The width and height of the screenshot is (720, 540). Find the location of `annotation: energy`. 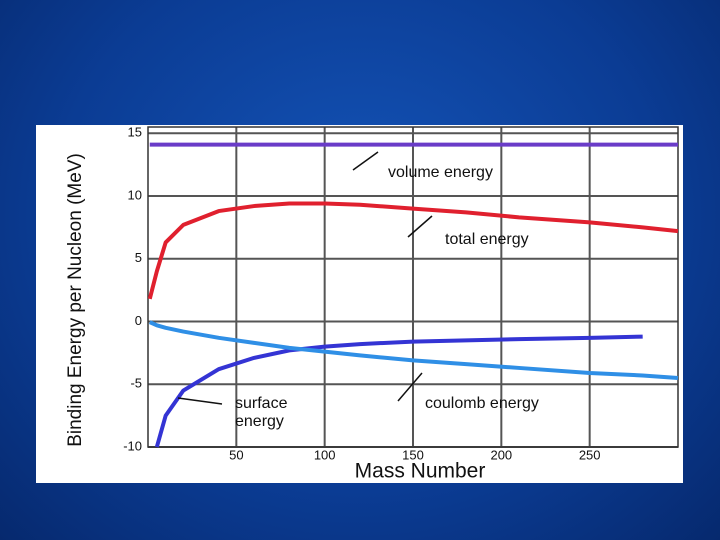

annotation: energy is located at coordinates (259, 421).